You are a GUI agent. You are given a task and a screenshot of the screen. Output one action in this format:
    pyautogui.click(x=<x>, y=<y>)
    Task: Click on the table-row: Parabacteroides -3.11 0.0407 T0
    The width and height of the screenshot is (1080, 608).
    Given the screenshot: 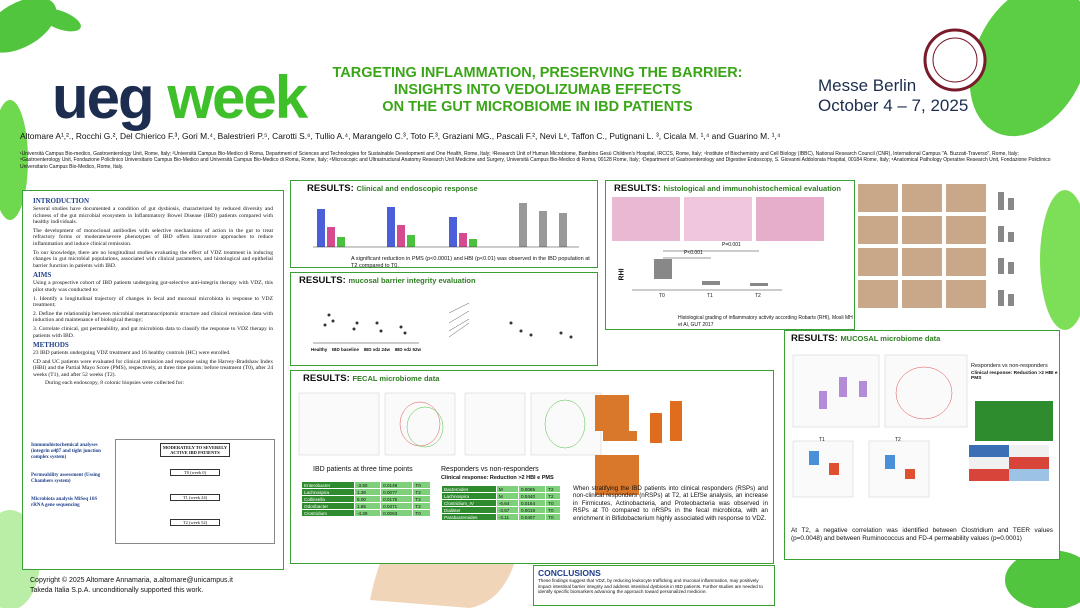 What is the action you would take?
    pyautogui.click(x=501, y=517)
    